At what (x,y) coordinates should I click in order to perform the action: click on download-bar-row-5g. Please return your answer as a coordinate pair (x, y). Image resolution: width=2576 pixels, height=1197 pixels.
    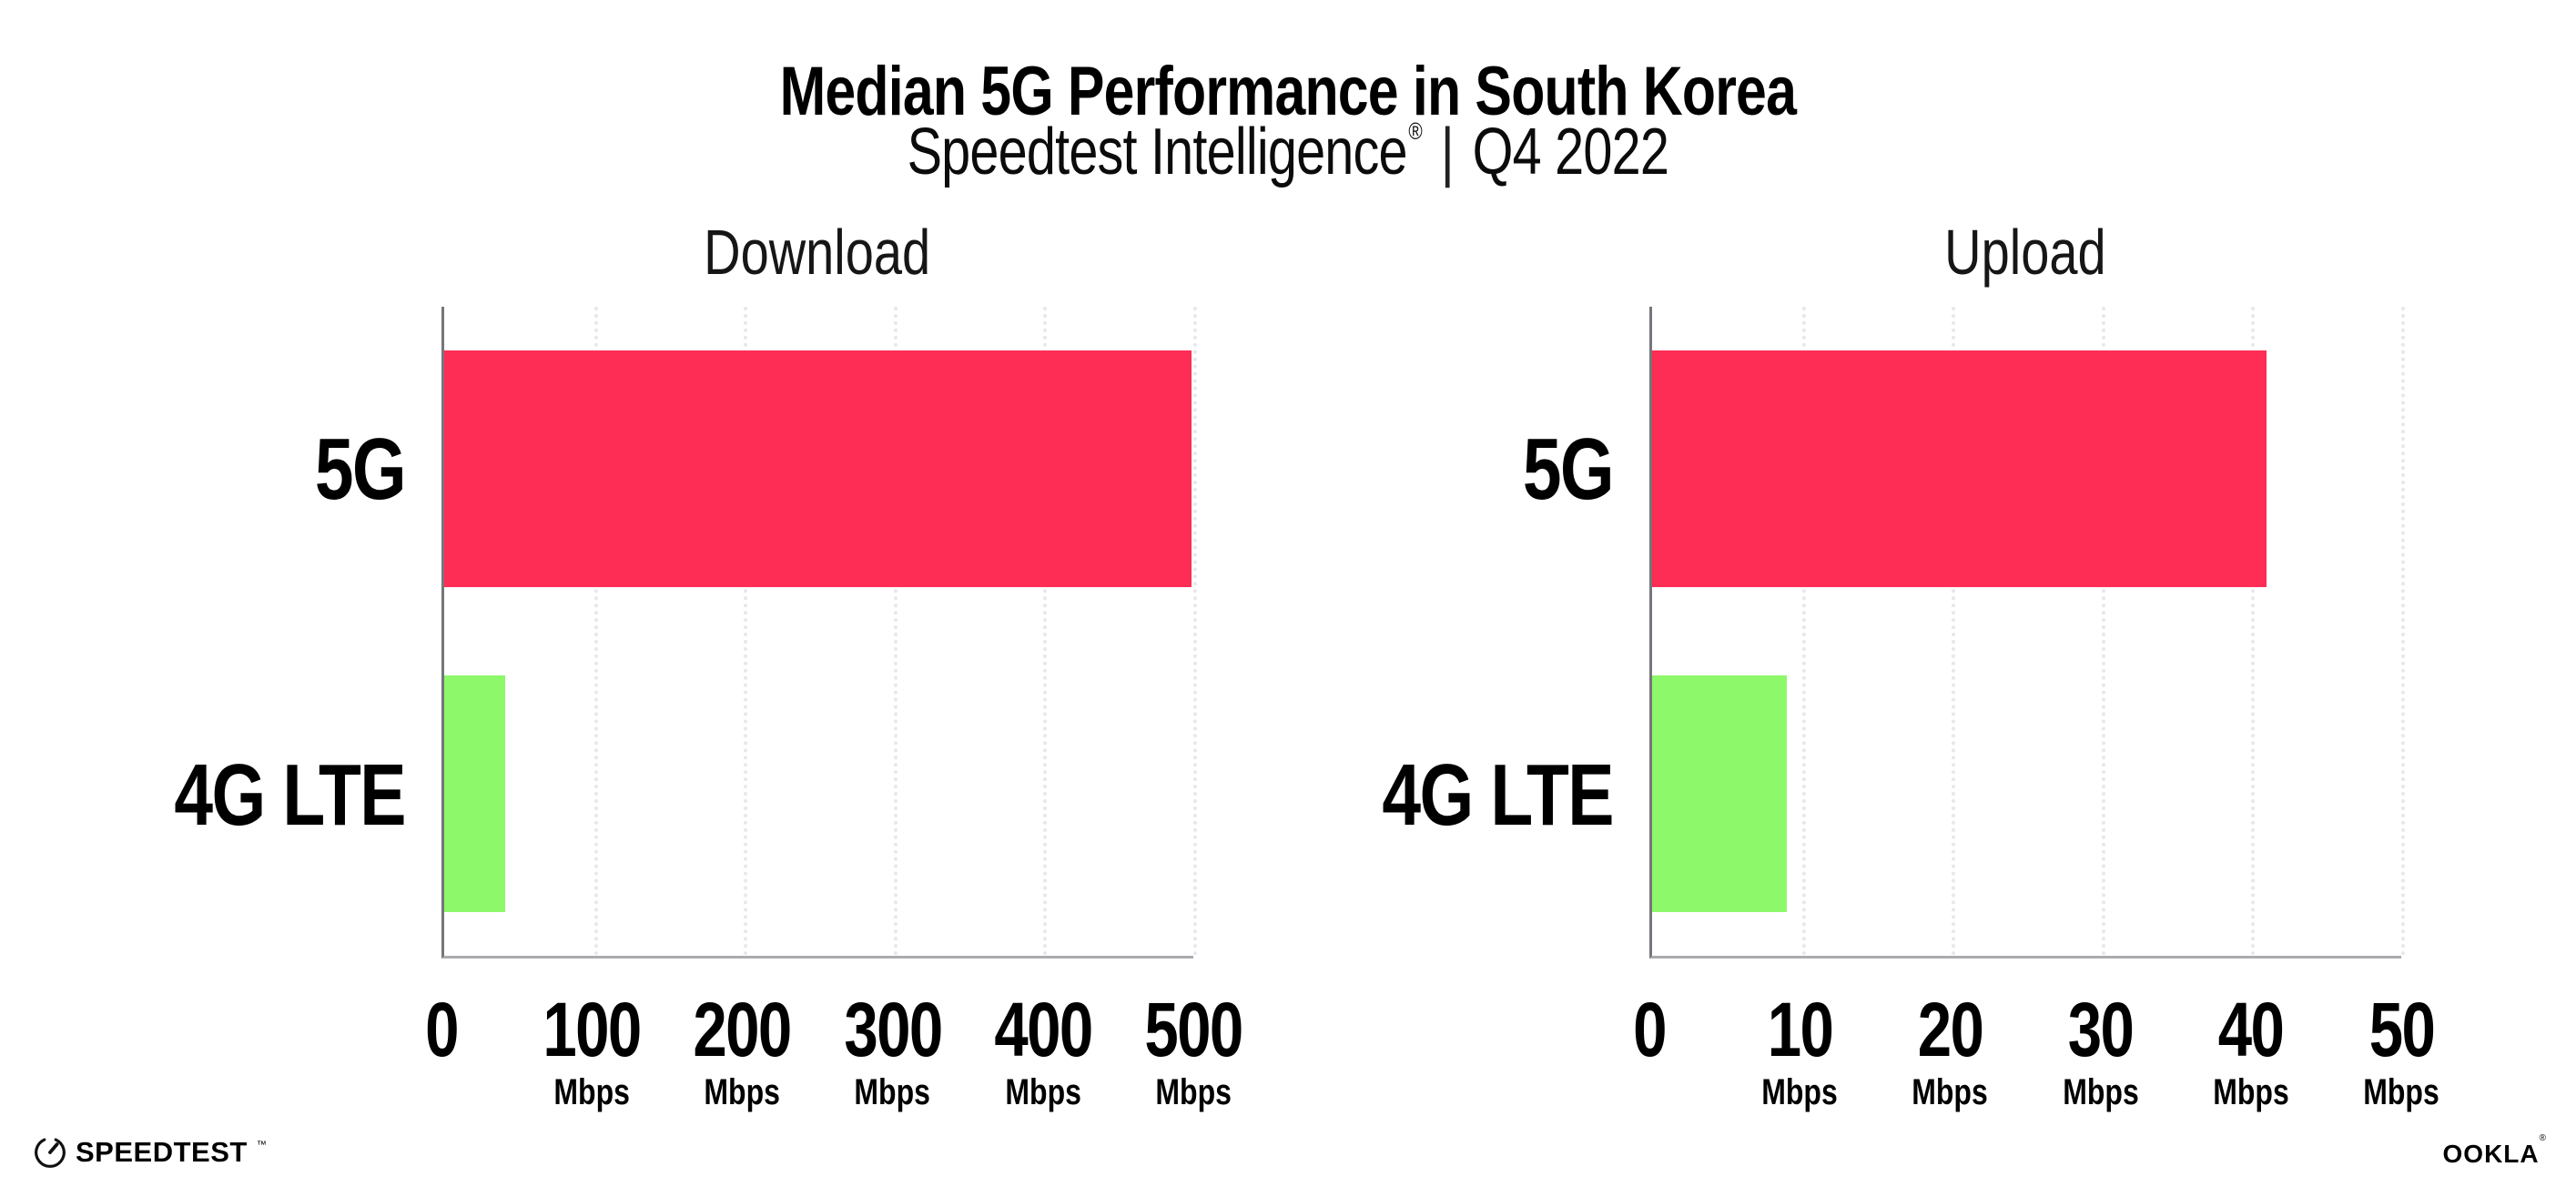
    Looking at the image, I should click on (818, 470).